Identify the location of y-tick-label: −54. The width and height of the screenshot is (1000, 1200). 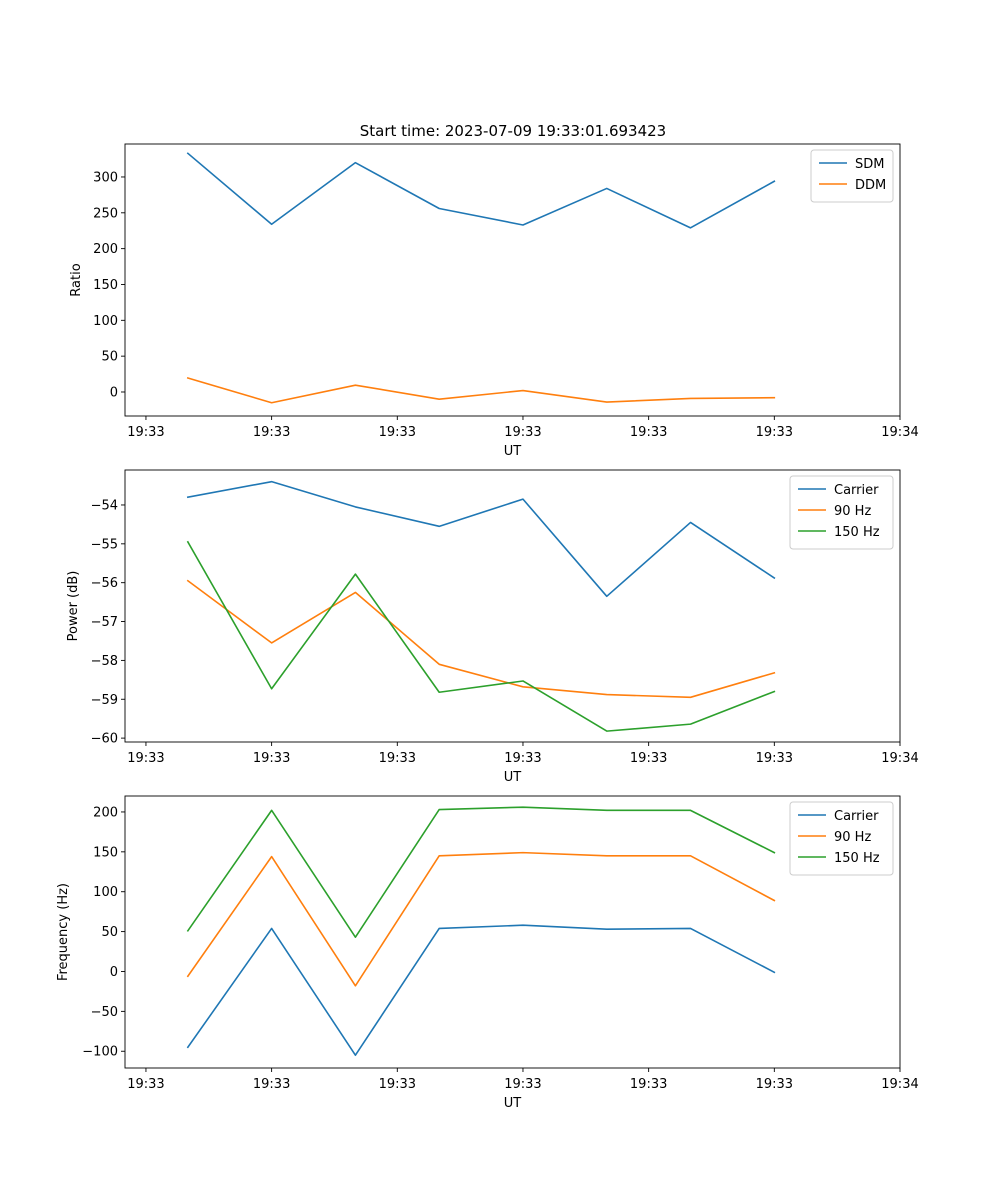
(104, 505).